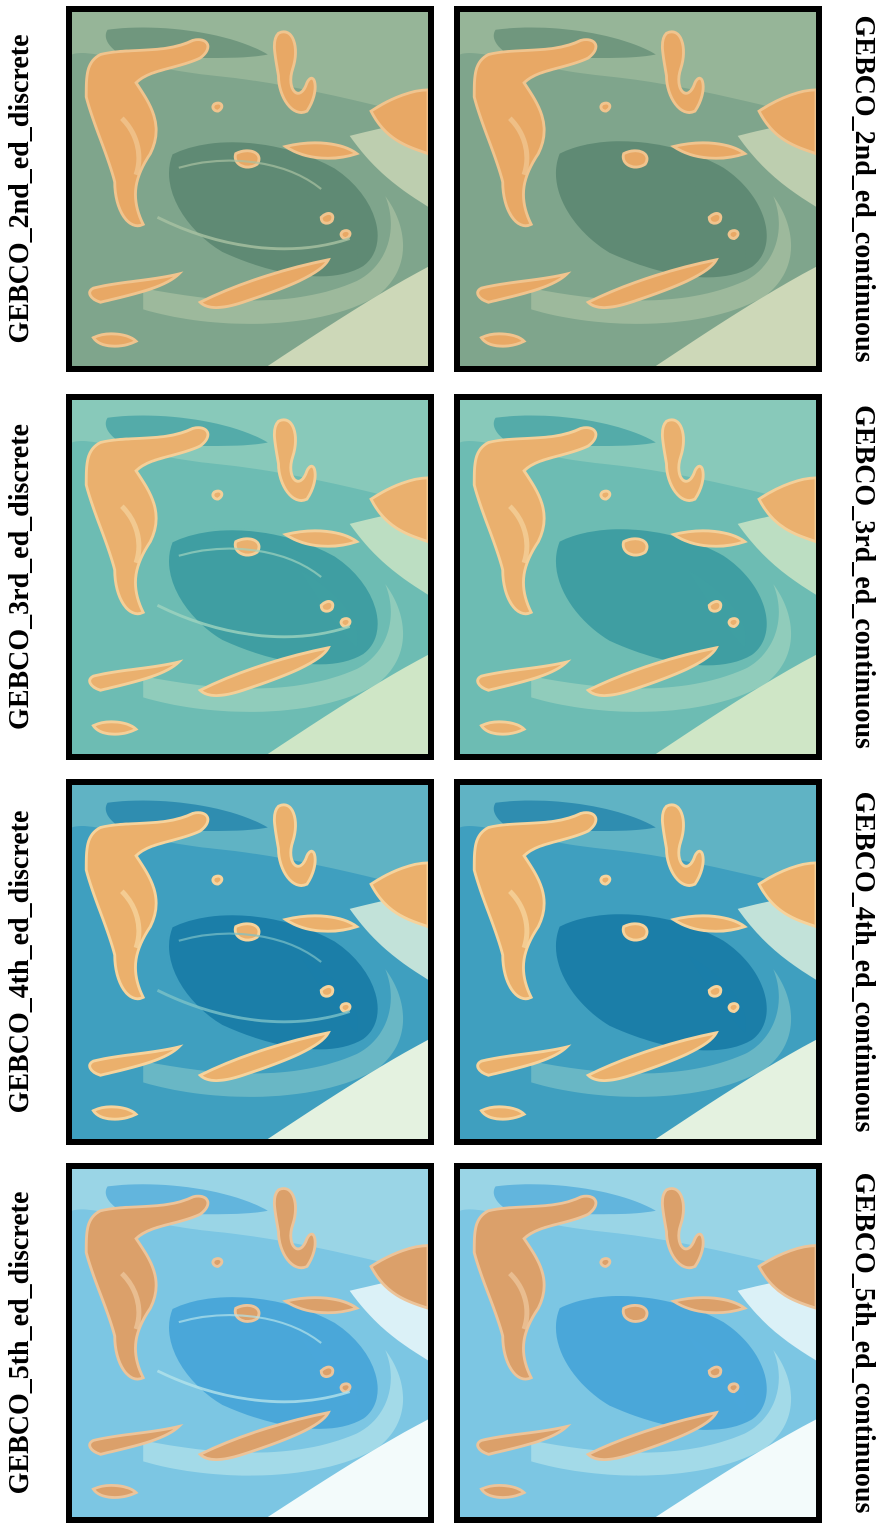  Describe the element at coordinates (19, 577) in the screenshot. I see `label-3rd-discrete: GEBCO_3rd_ed_discrete` at that location.